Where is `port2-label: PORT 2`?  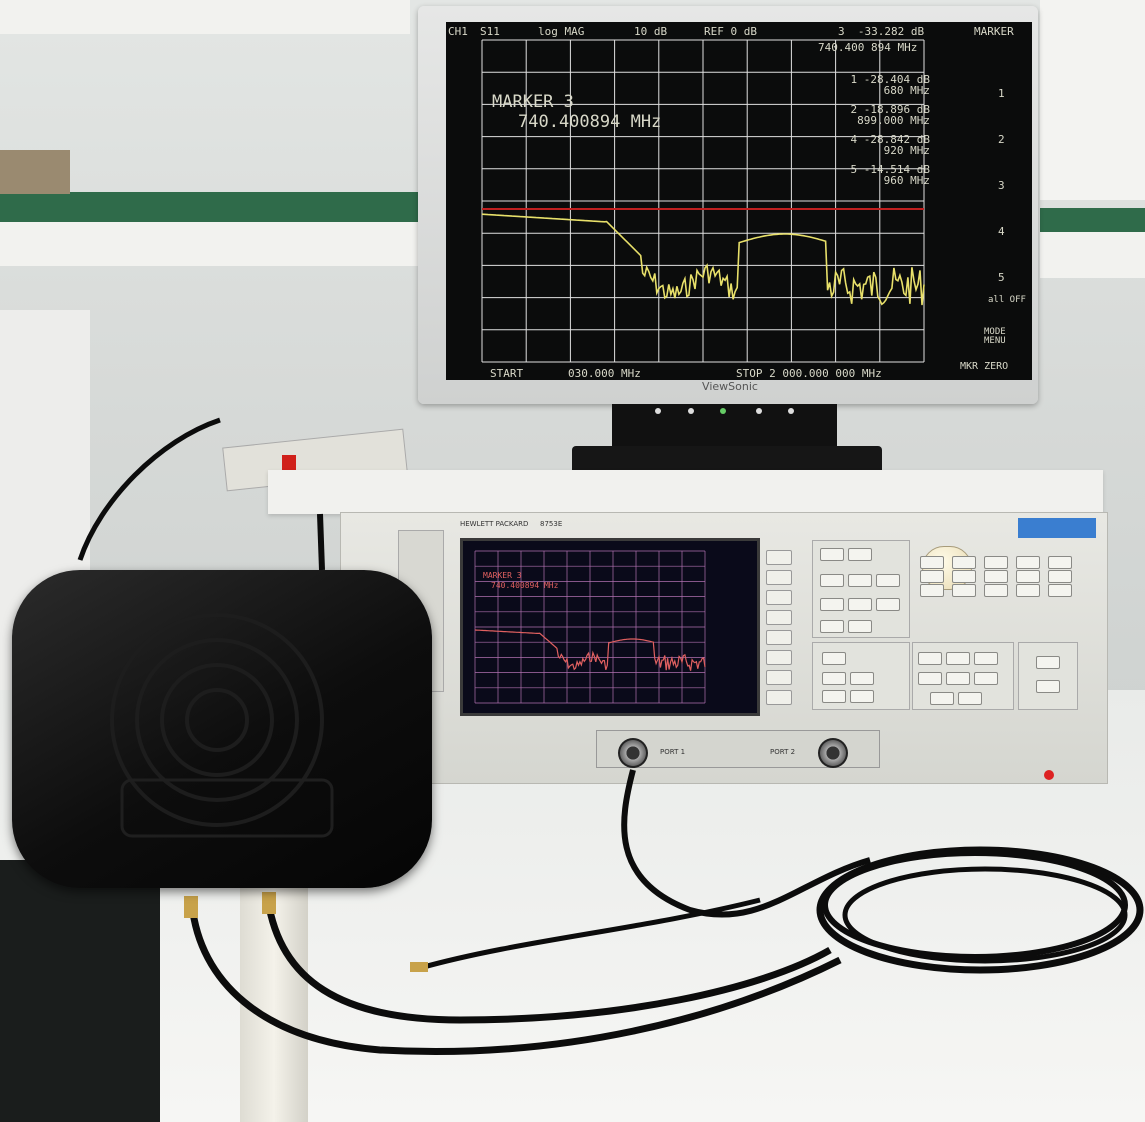
port2-label: PORT 2 is located at coordinates (783, 752).